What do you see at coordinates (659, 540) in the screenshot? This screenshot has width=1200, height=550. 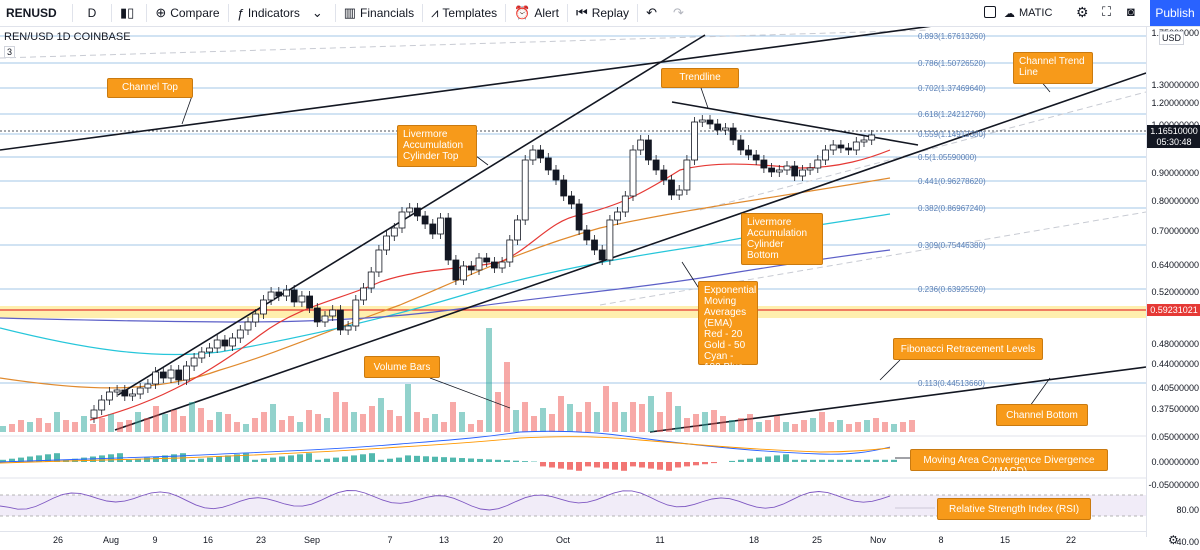 I see `time-label: 11` at bounding box center [659, 540].